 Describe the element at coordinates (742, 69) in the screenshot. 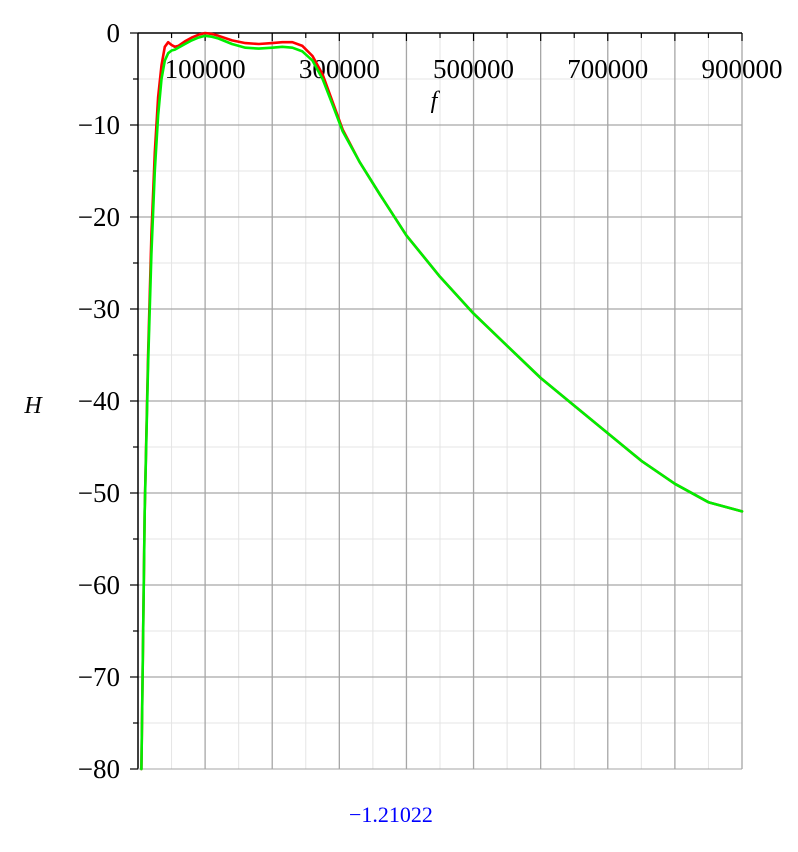

I see `x-tick-label: 900000` at that location.